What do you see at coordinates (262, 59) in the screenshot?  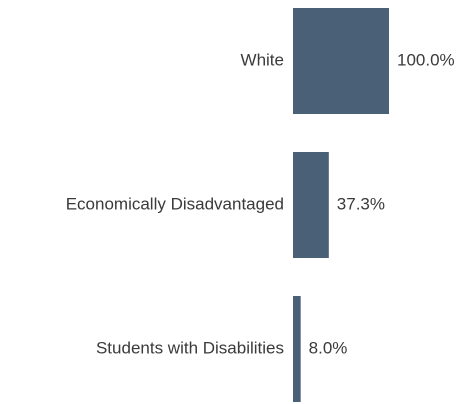 I see `category-label-0: White` at bounding box center [262, 59].